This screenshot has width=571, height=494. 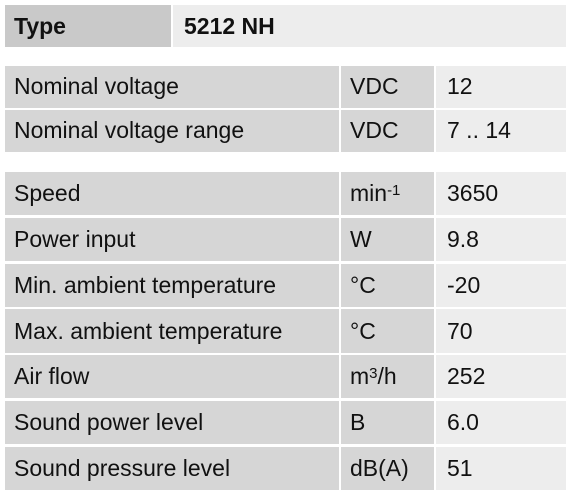 I want to click on row-unit: m 3/h, so click(x=387, y=377).